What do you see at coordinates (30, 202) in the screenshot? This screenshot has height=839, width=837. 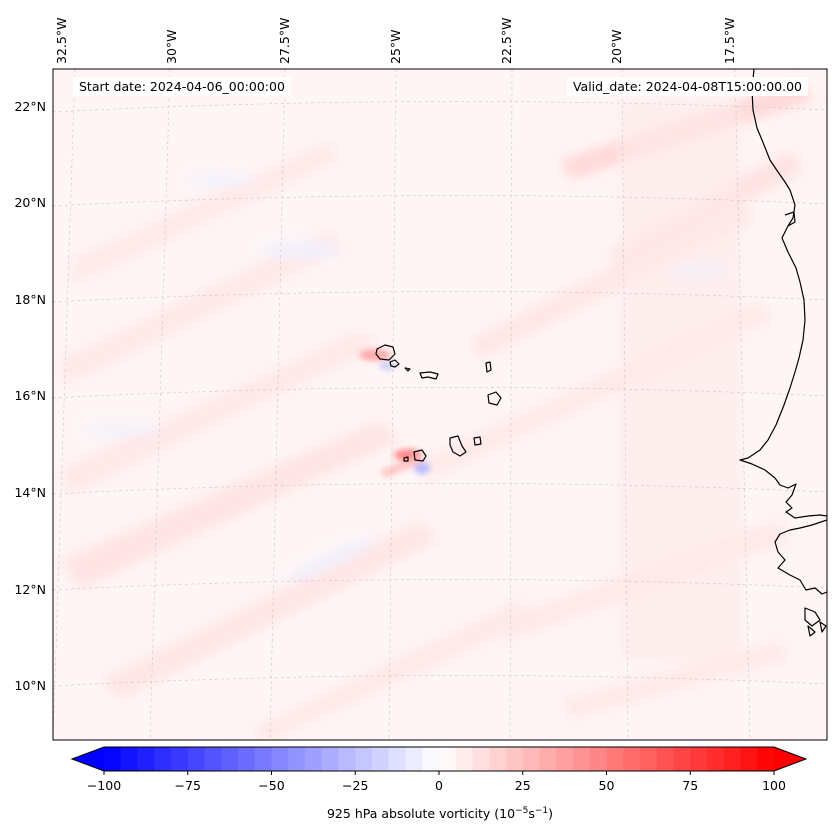 I see `lat-label: 20°N` at bounding box center [30, 202].